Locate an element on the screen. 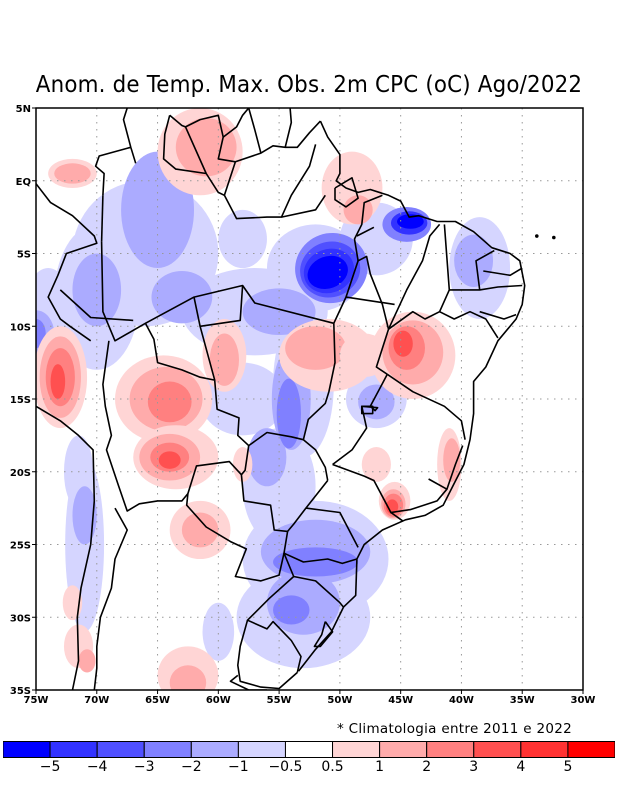  colorbar-label: 0.5 is located at coordinates (332, 767).